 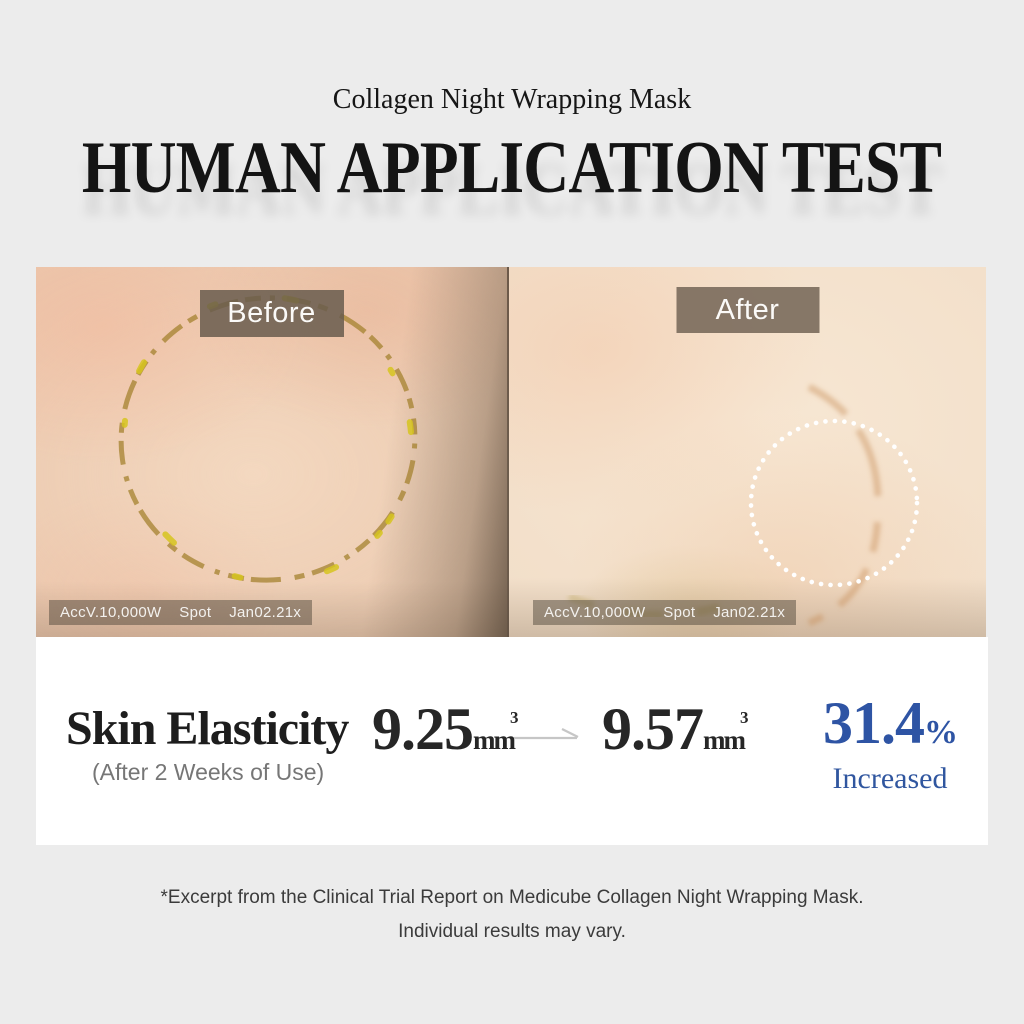 I want to click on before-value-unit: mm, so click(x=494, y=740).